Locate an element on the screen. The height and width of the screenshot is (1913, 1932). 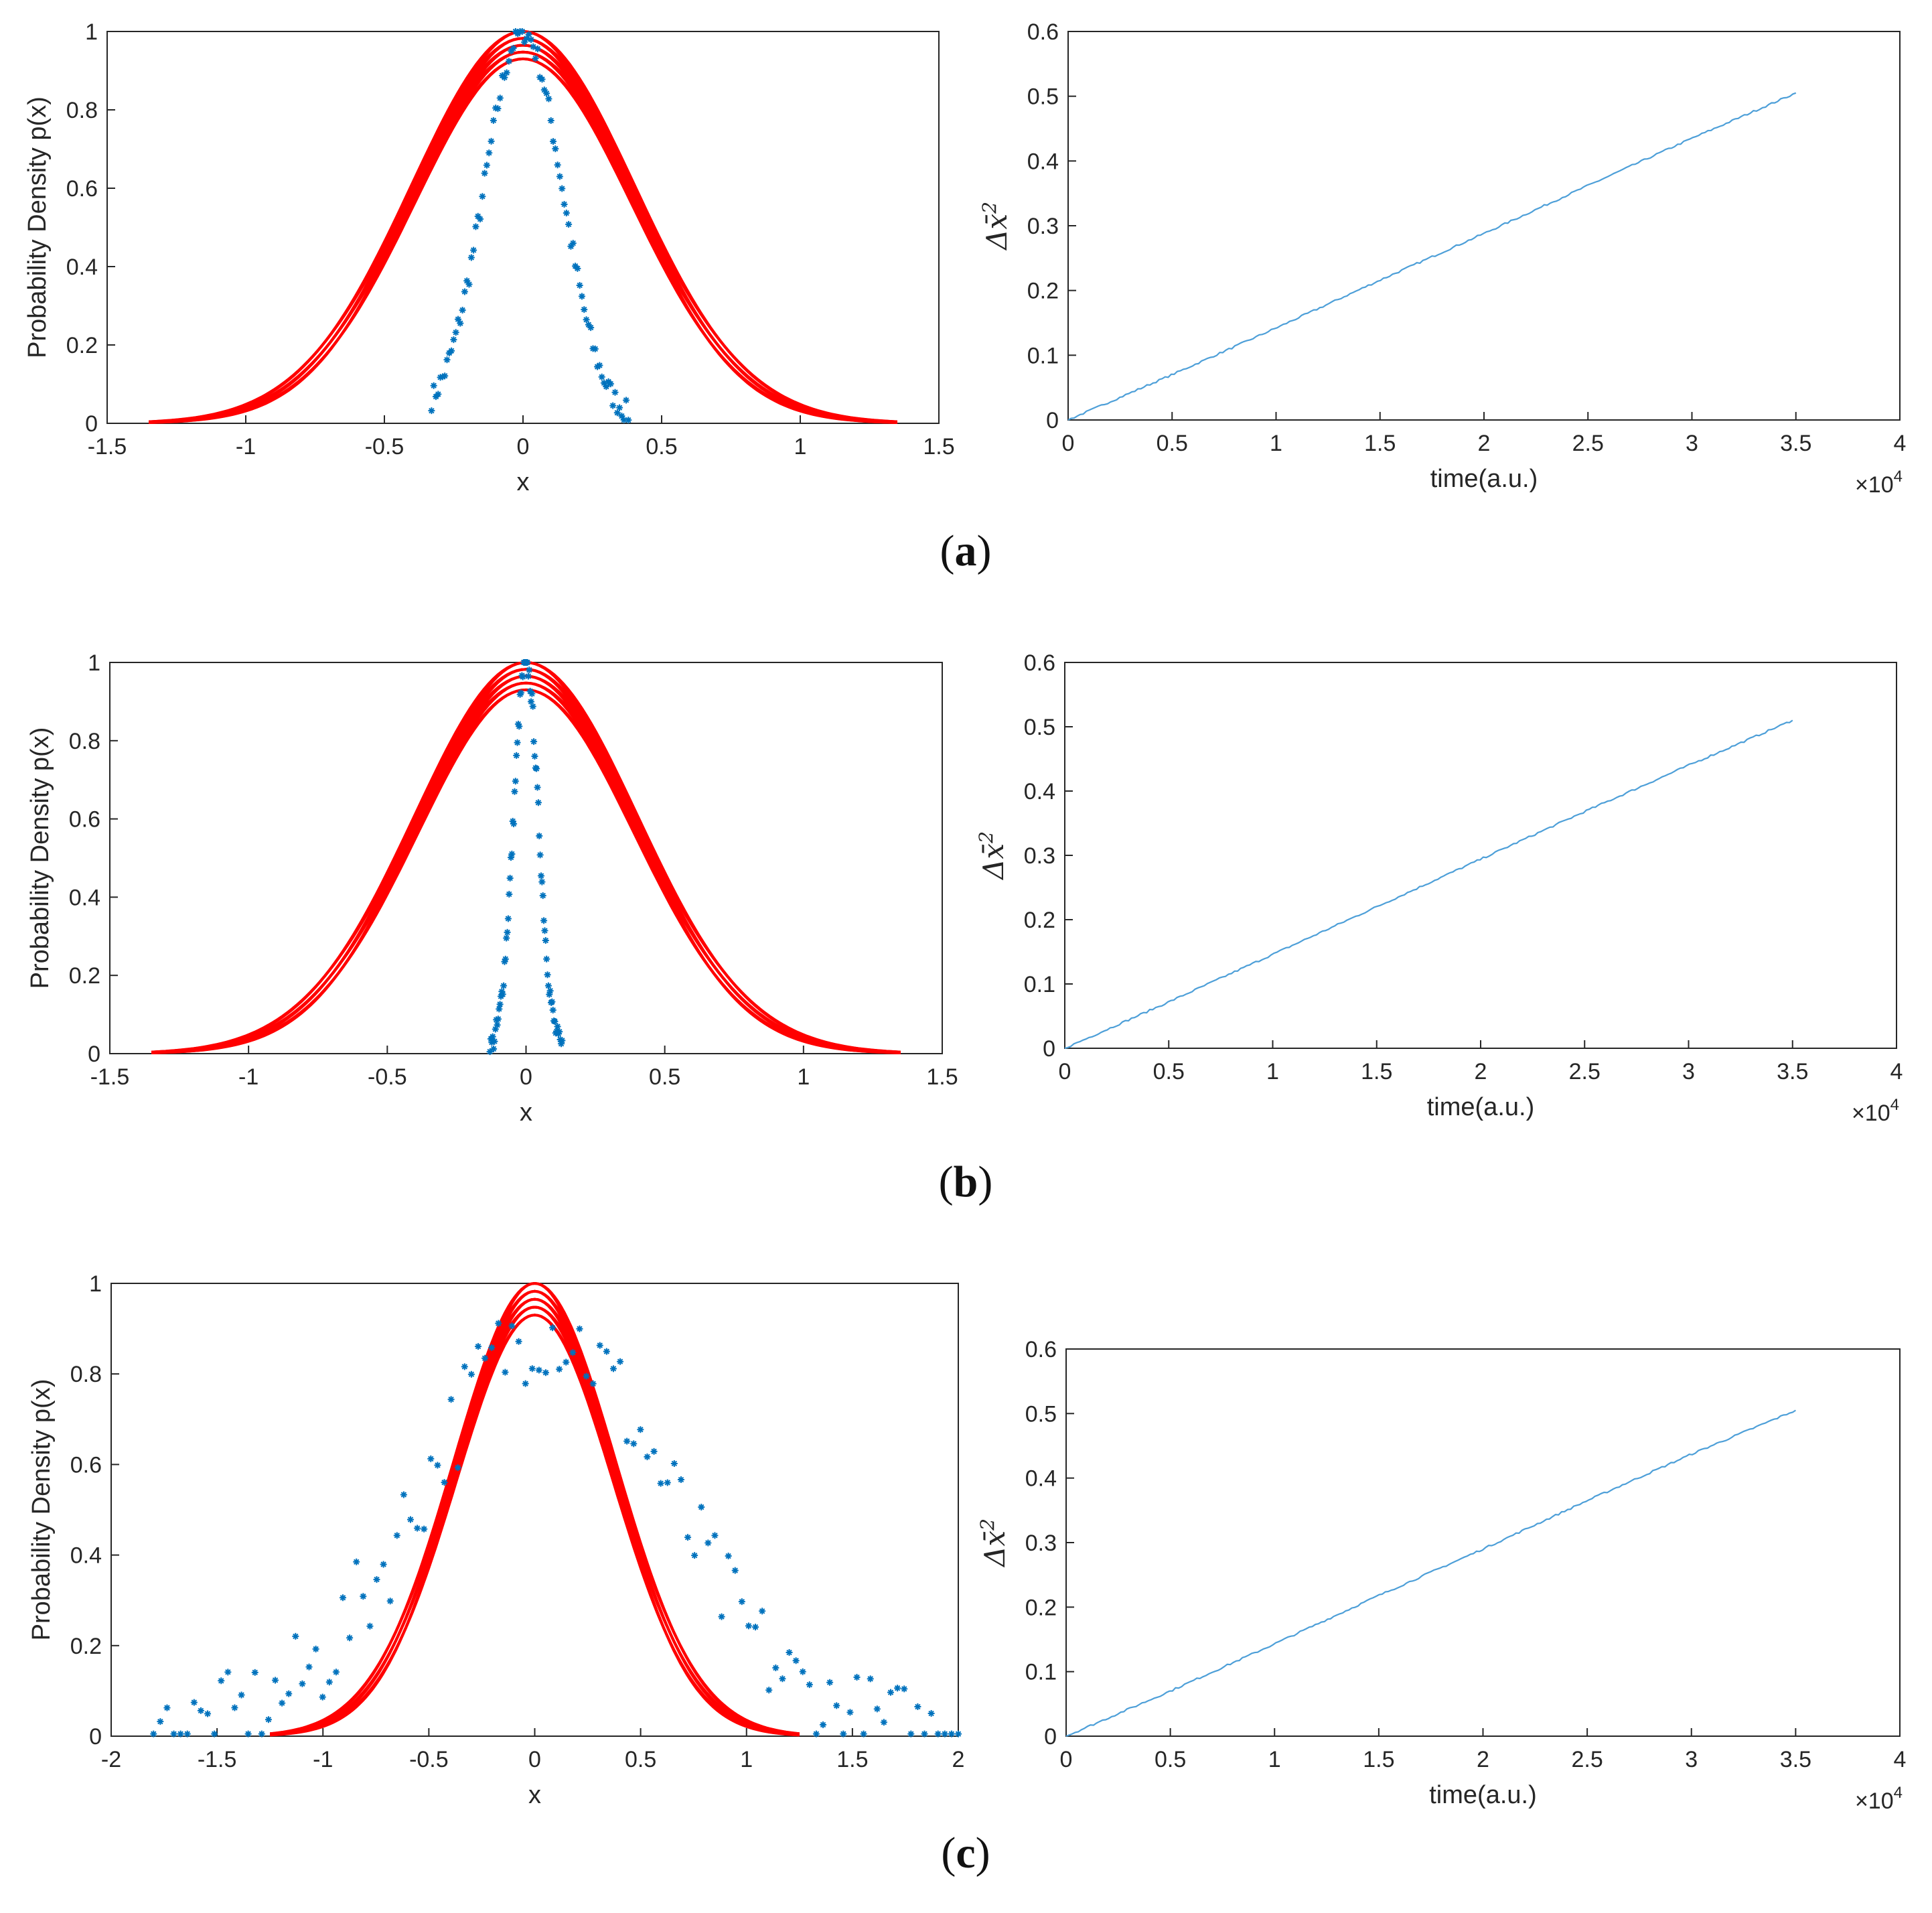
multiplier-exponent: 4 is located at coordinates (1894, 1105).